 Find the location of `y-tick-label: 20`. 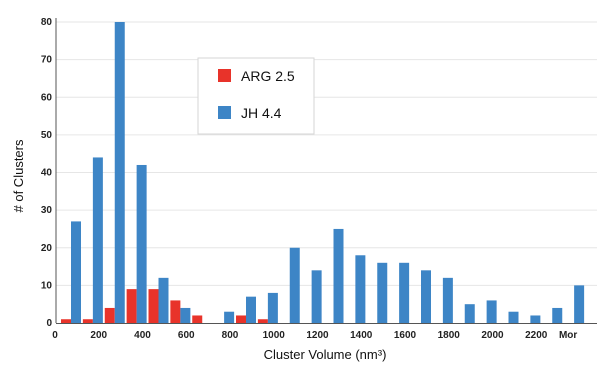

y-tick-label: 20 is located at coordinates (47, 248).